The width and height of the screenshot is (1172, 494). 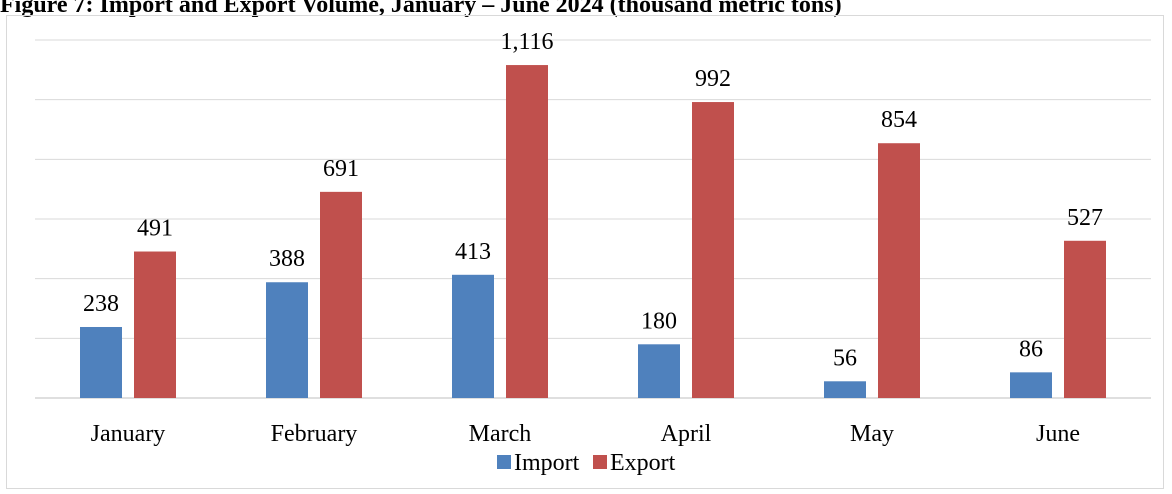 I want to click on export-bar-may, so click(x=899, y=270).